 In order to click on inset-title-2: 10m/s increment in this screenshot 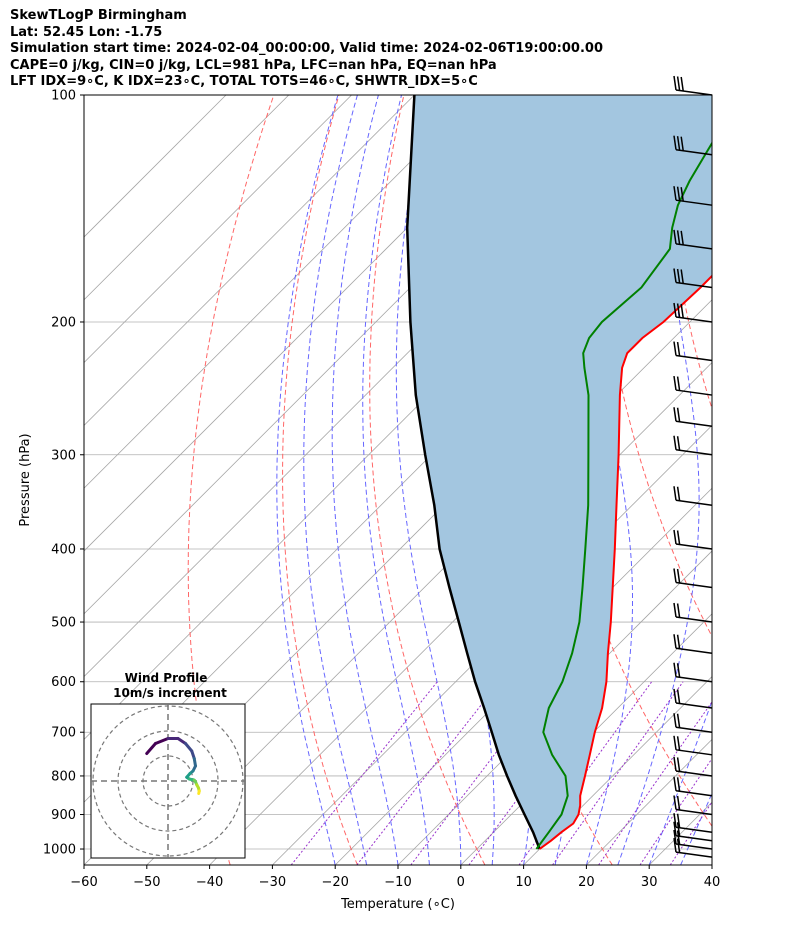, I will do `click(170, 693)`.